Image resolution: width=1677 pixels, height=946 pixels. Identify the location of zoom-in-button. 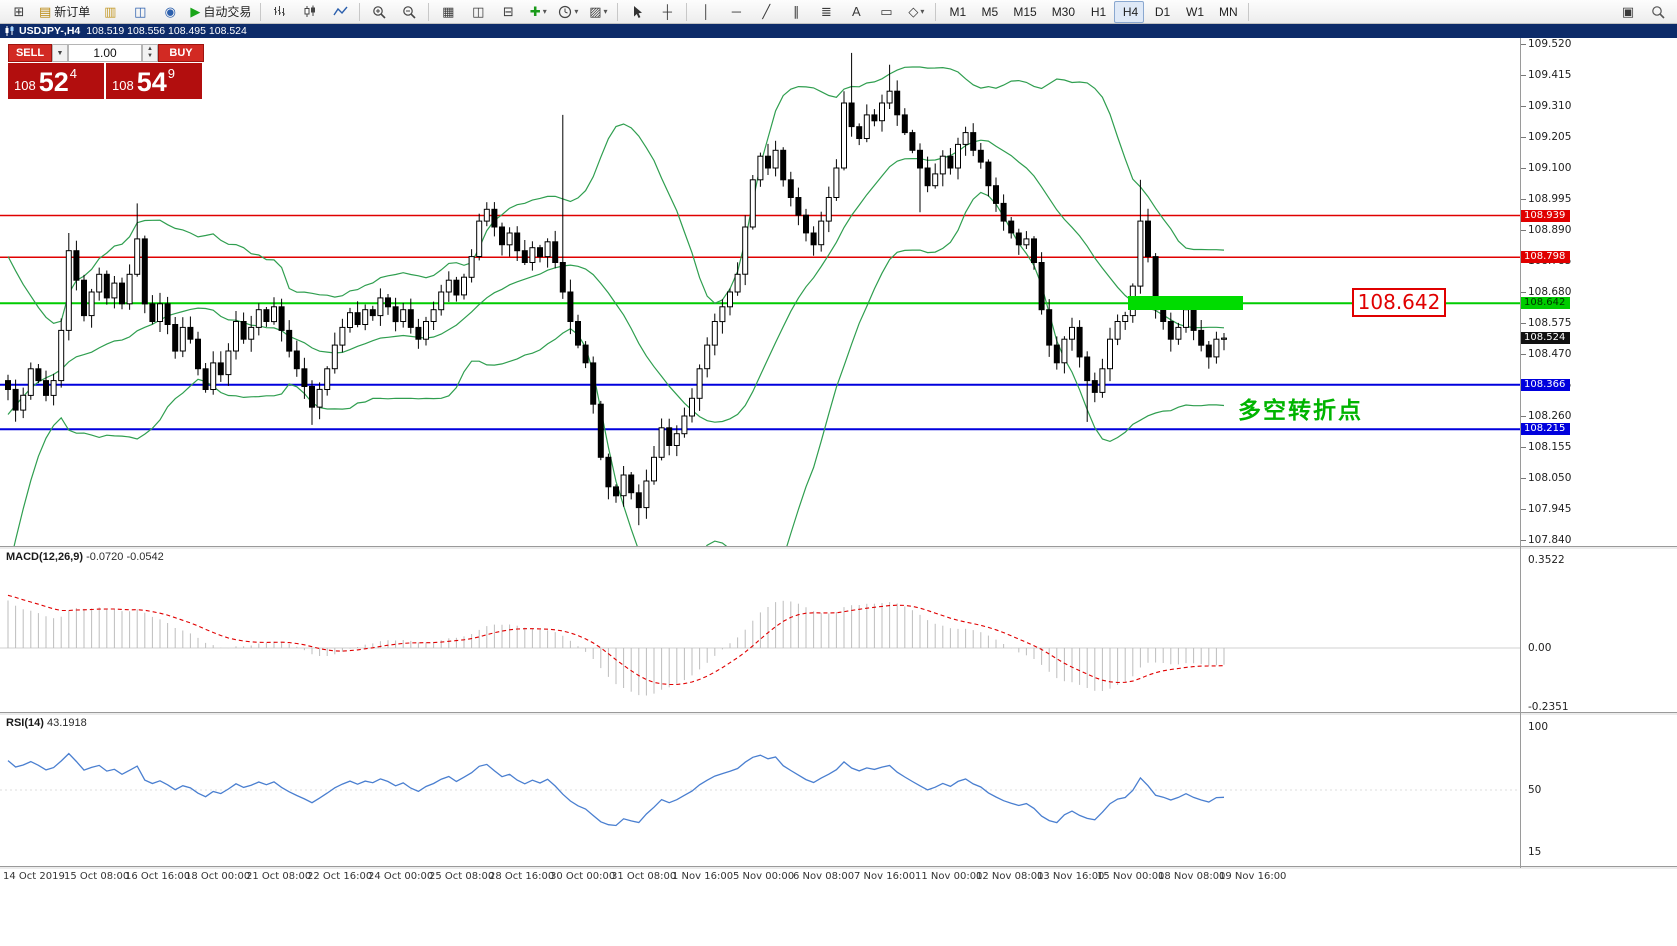
(379, 12).